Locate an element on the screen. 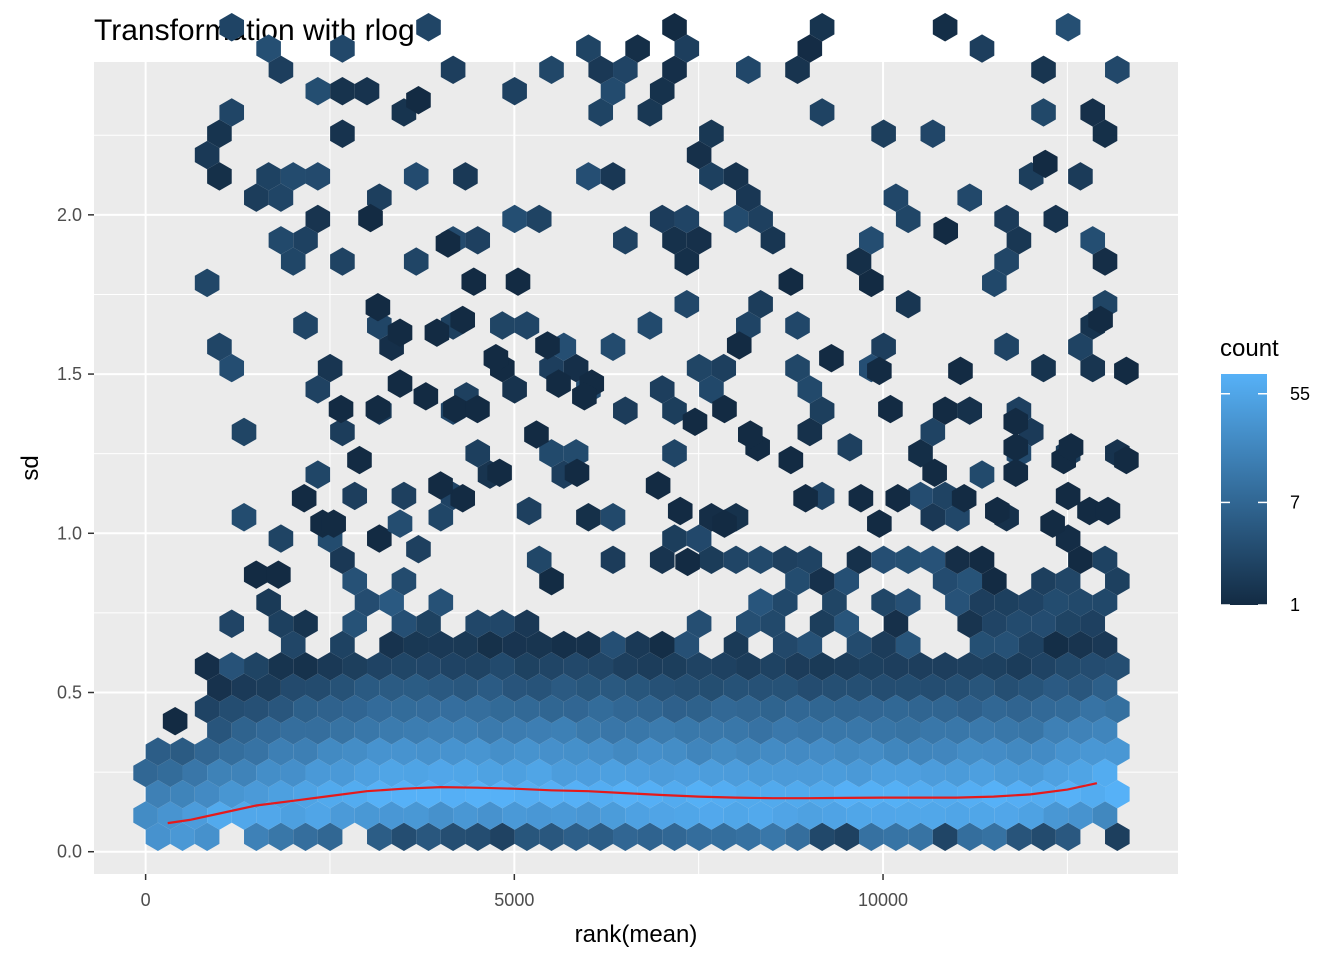 This screenshot has width=1344, height=960. legend-tick-label: 55 is located at coordinates (1300, 394).